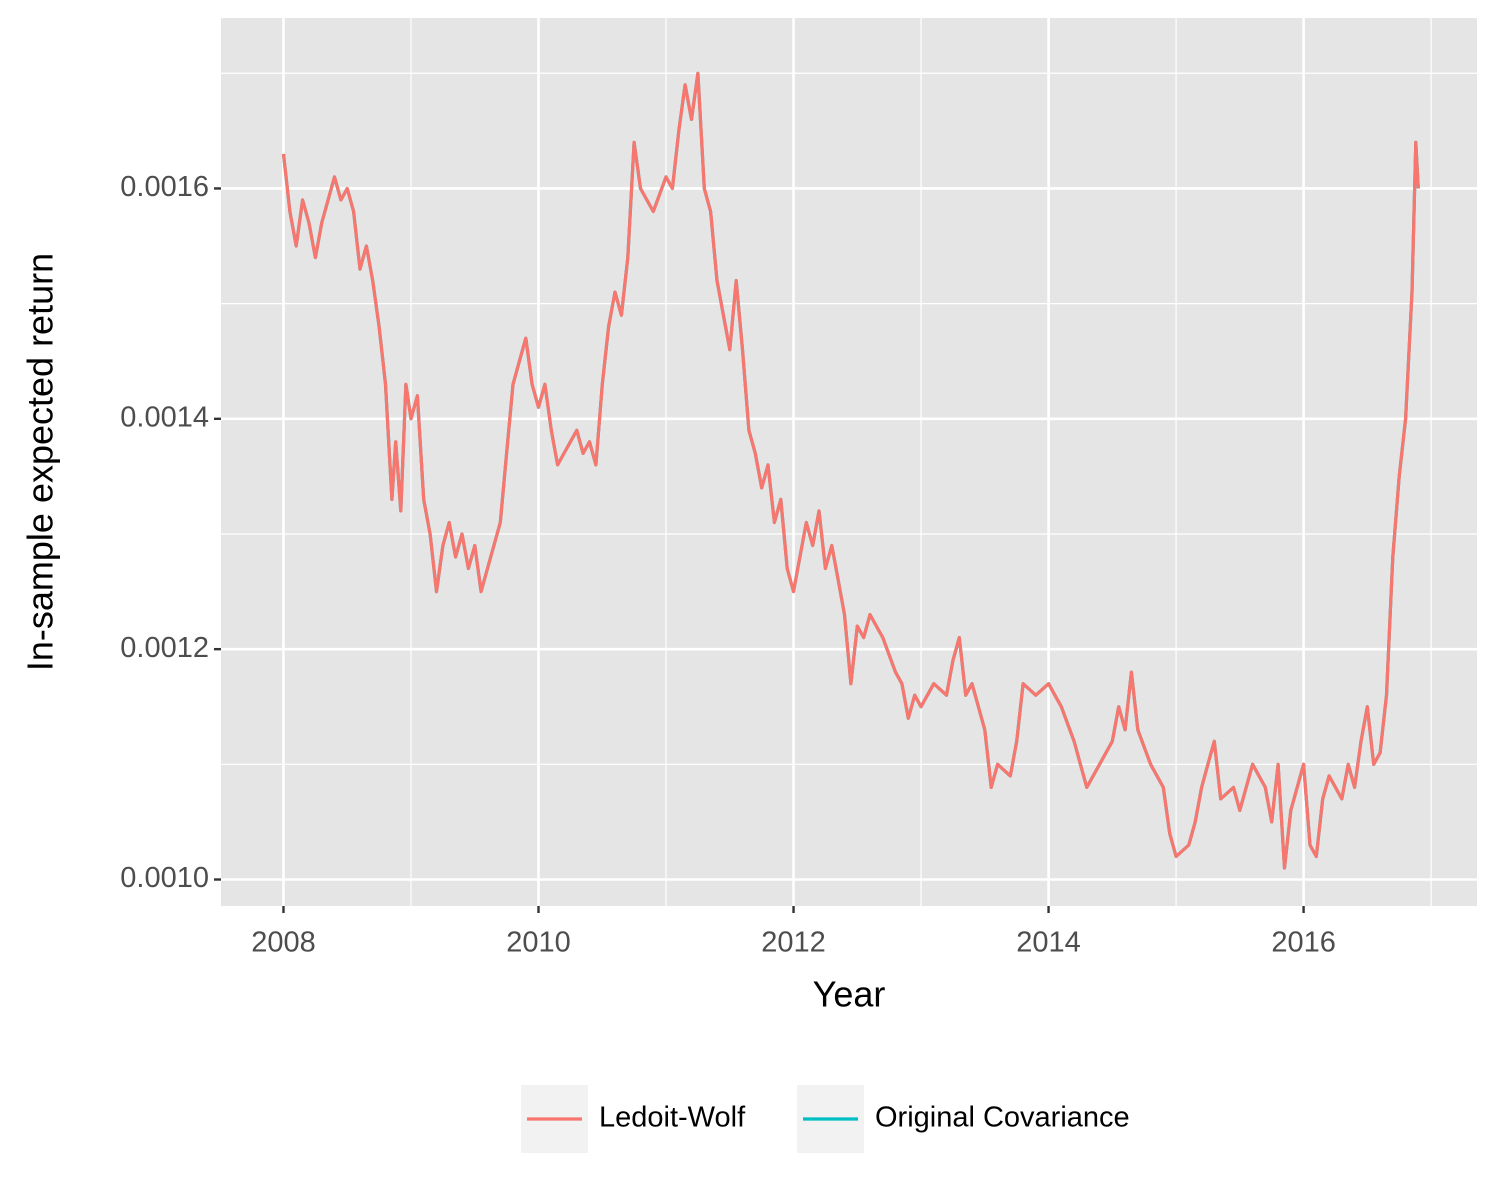  What do you see at coordinates (1303, 943) in the screenshot?
I see `x-tick-label: 2016` at bounding box center [1303, 943].